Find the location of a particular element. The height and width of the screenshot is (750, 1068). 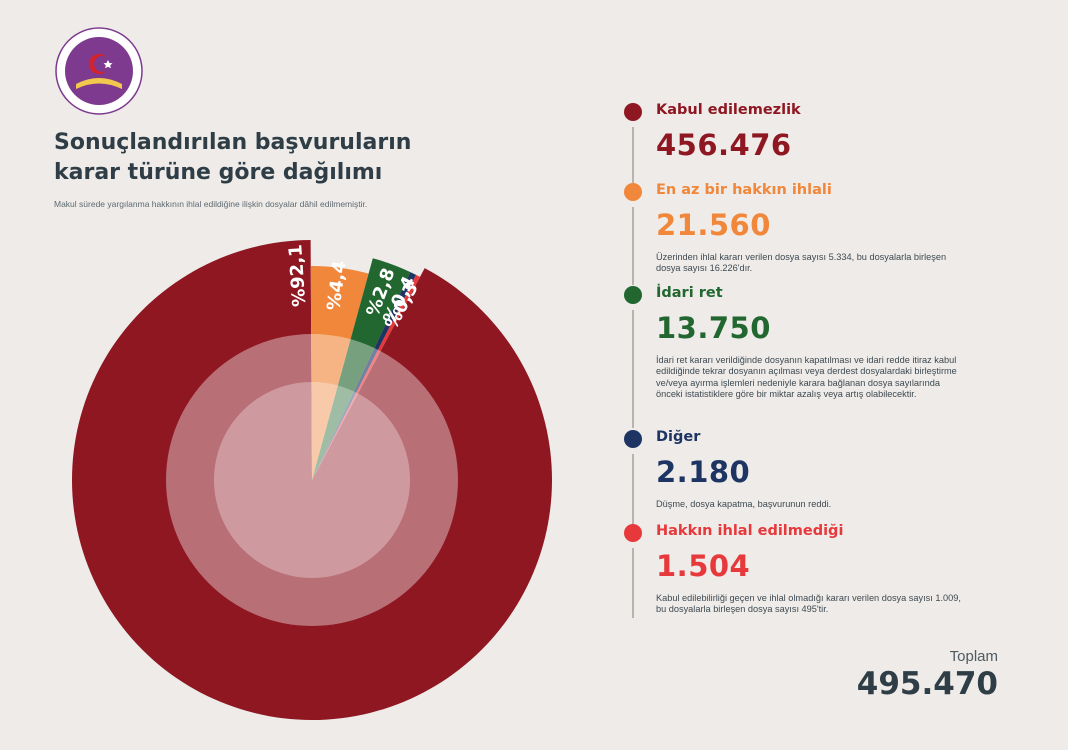

total-value: 495.470 is located at coordinates (927, 684).